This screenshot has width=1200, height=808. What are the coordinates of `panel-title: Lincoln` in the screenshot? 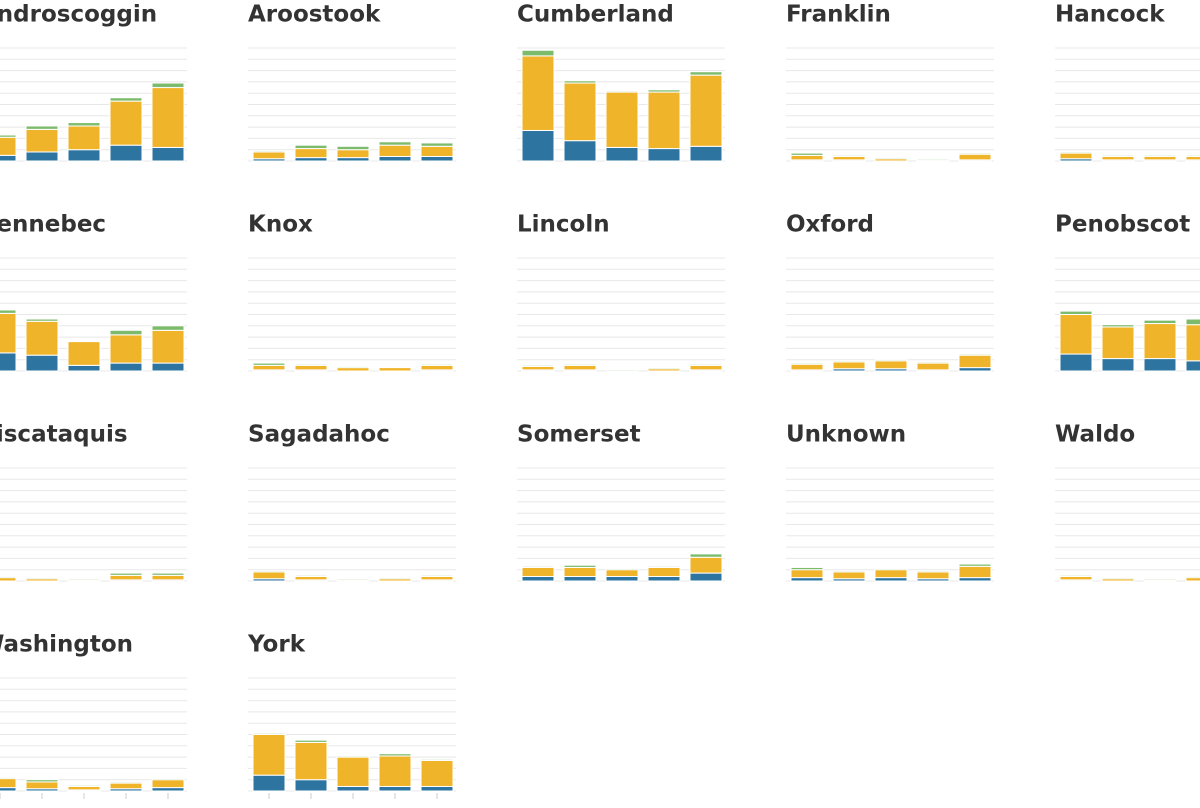 It's located at (563, 225).